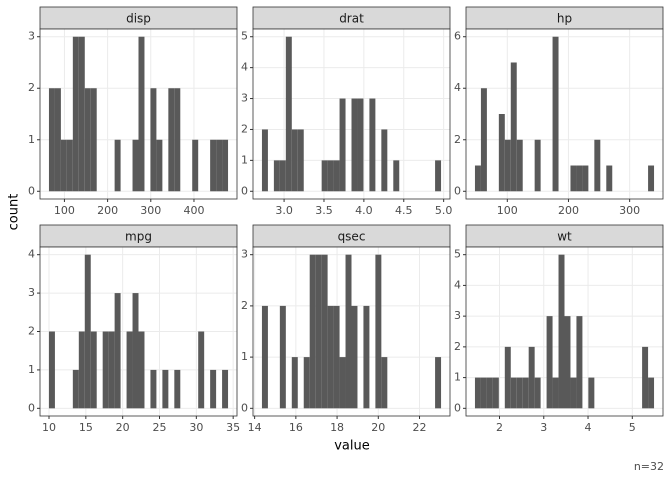 The image size is (672, 480). What do you see at coordinates (324, 210) in the screenshot?
I see `x-tick-label: 3.5` at bounding box center [324, 210].